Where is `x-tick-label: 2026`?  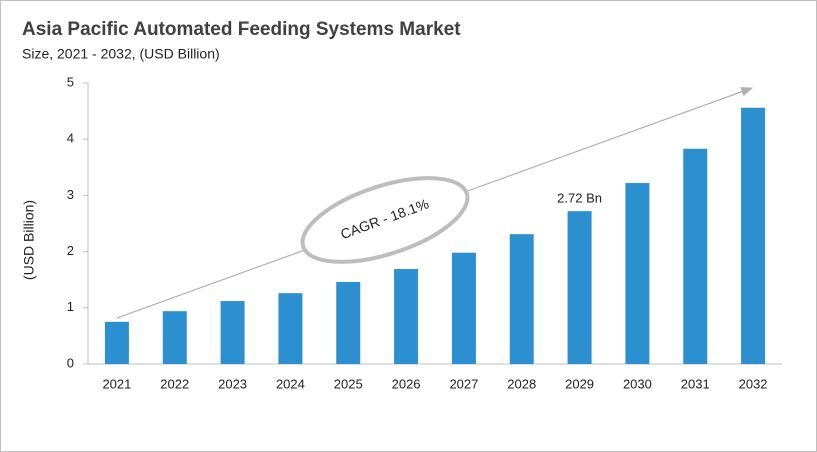
x-tick-label: 2026 is located at coordinates (406, 383).